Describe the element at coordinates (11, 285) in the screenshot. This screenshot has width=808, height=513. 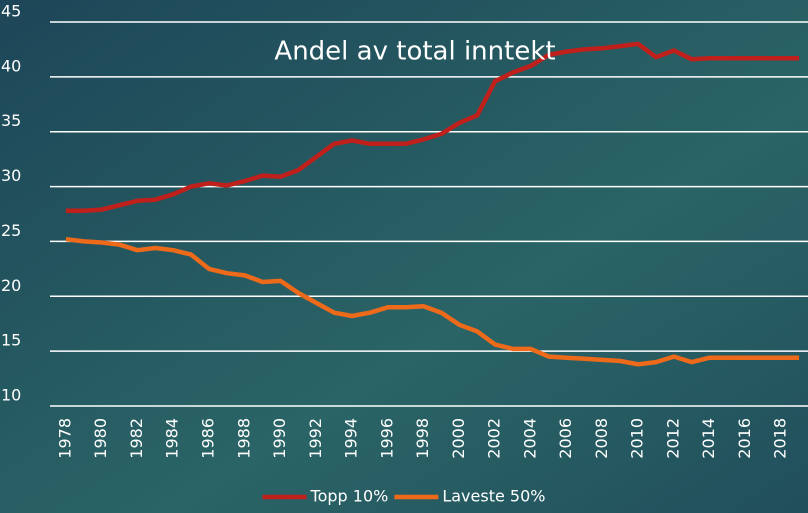
I see `y-tick-label: 20` at that location.